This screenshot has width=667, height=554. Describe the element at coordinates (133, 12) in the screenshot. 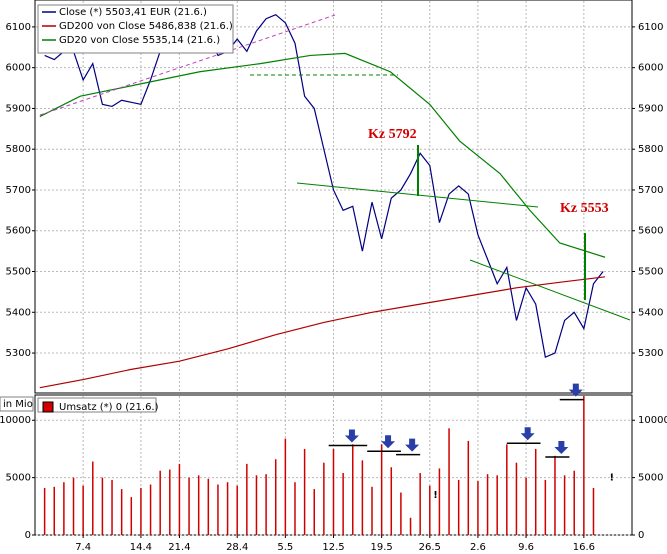

I see `legend-label: Close (*) 5503,41 EUR (21.6.)` at that location.